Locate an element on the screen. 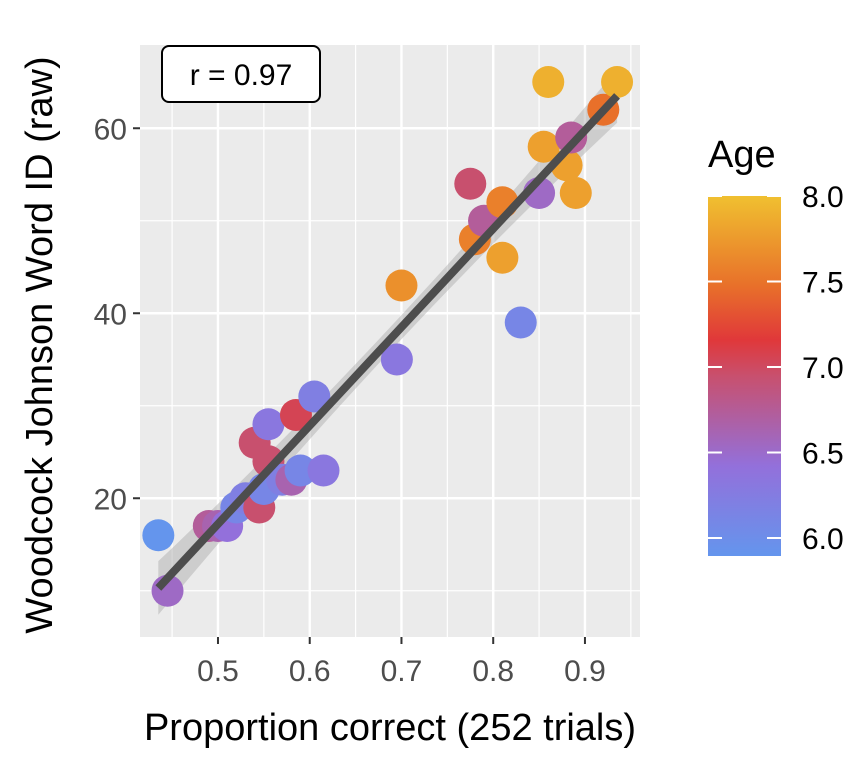  legend-ticks: 8.0 7.5 7.0 6.5 6.0 is located at coordinates (776, 368).